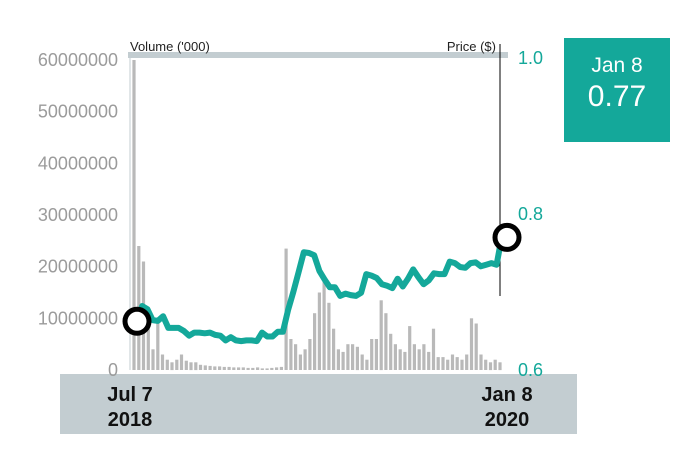 This screenshot has width=688, height=450. Describe the element at coordinates (507, 237) in the screenshot. I see `end-marker` at that location.